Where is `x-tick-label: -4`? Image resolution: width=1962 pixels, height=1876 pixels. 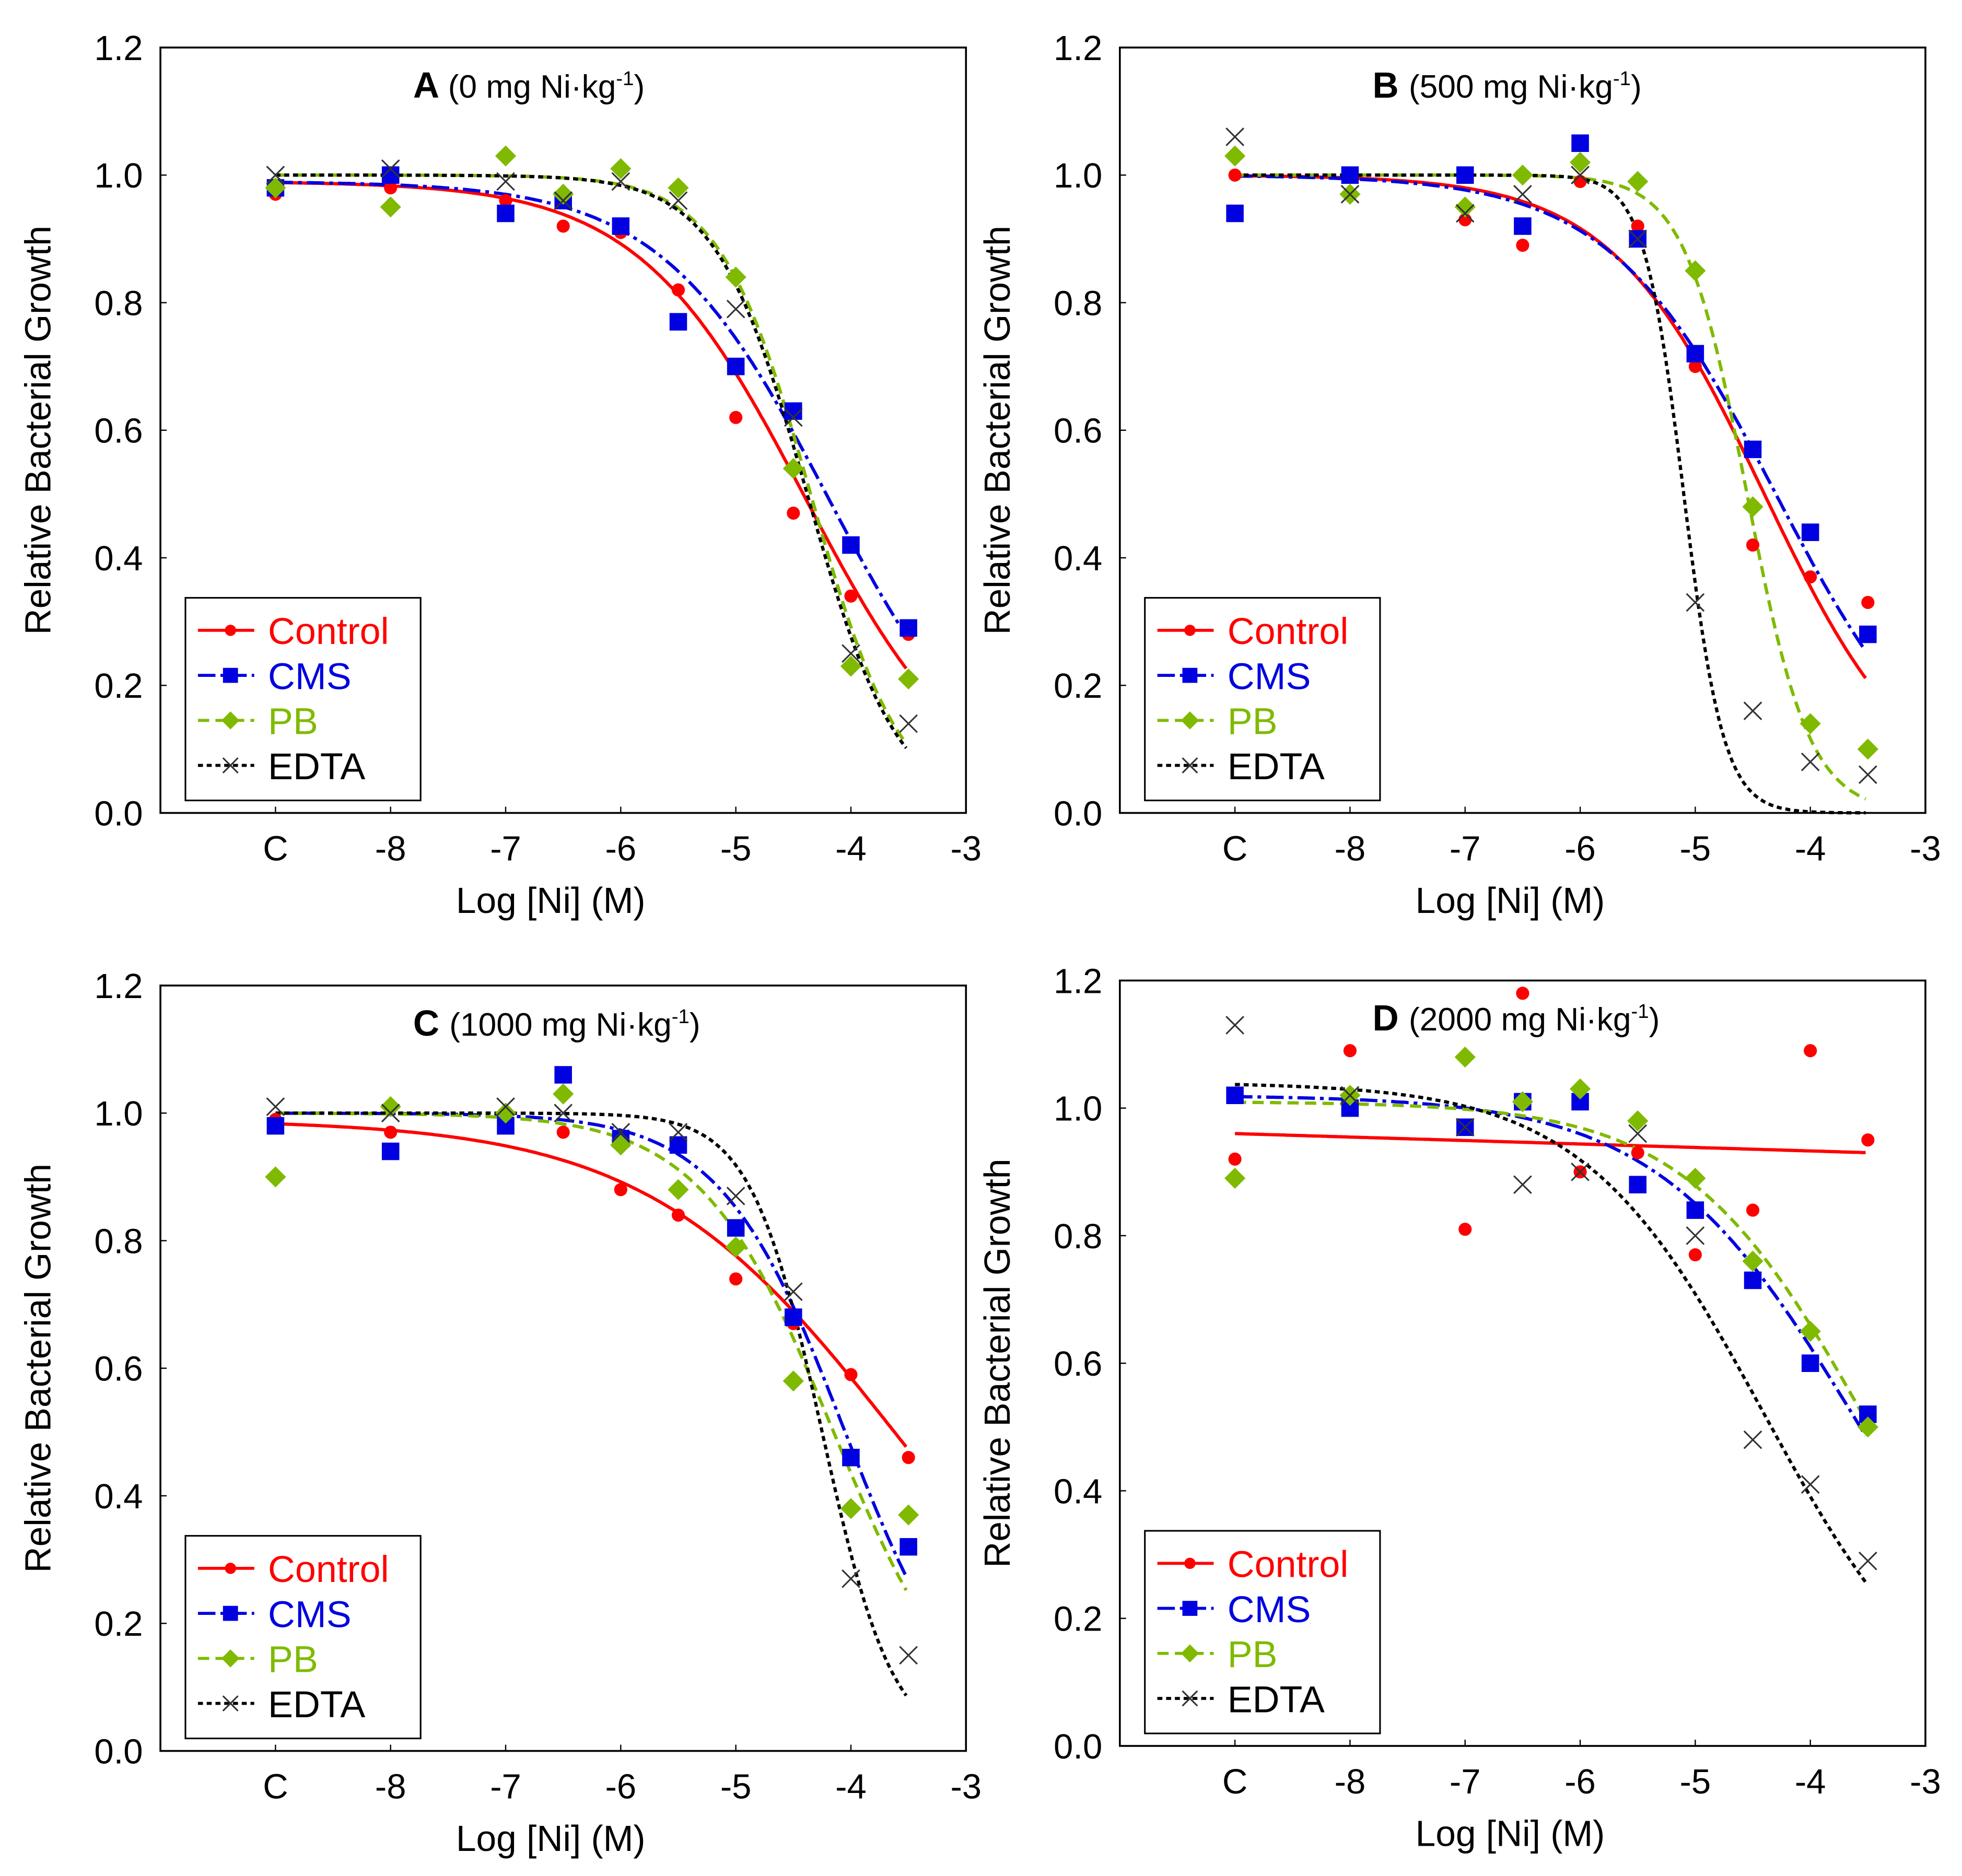
x-tick-label: -4 is located at coordinates (1810, 849).